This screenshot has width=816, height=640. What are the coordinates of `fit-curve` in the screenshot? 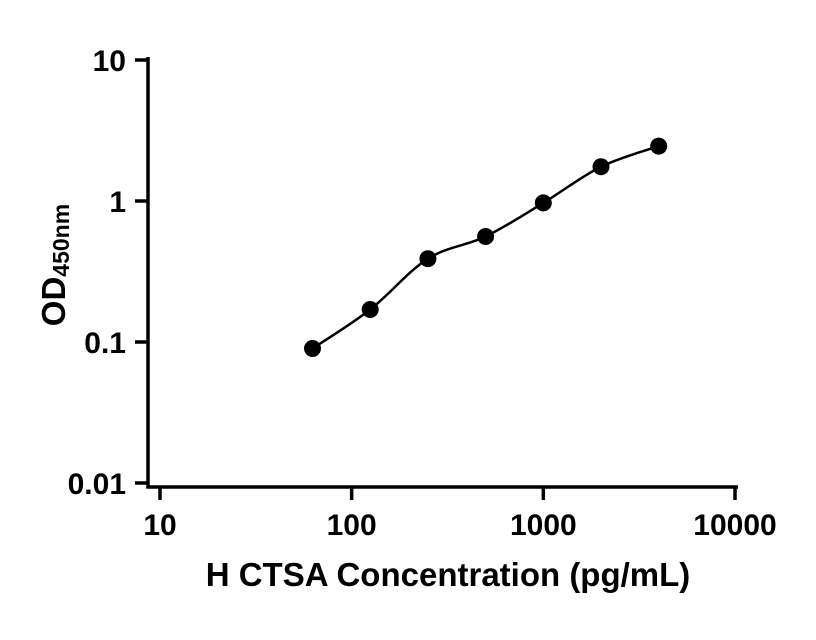 It's located at (485, 247).